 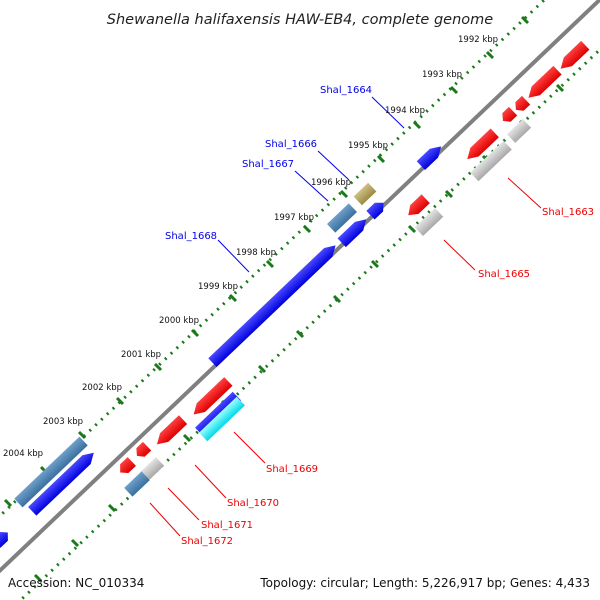 I want to click on kbp-label: 1992 kbp, so click(x=478, y=40).